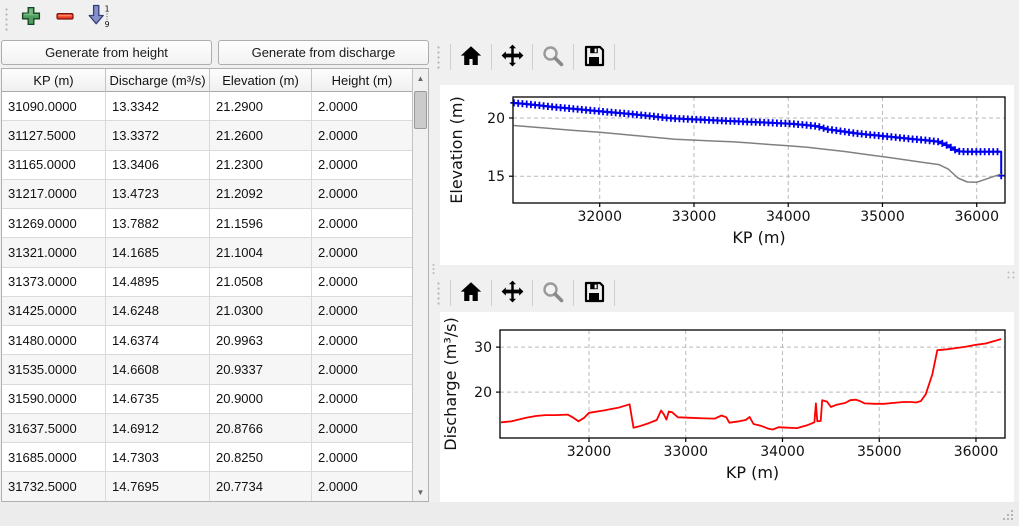  I want to click on table-row: 31090.0000 13.3342 21.2900 2.0000, so click(207, 107).